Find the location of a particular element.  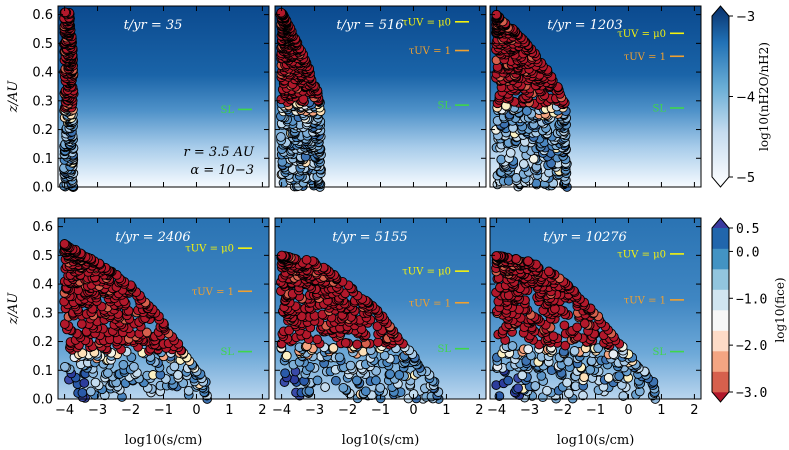

time-label: t/yr = 5155 is located at coordinates (369, 237).